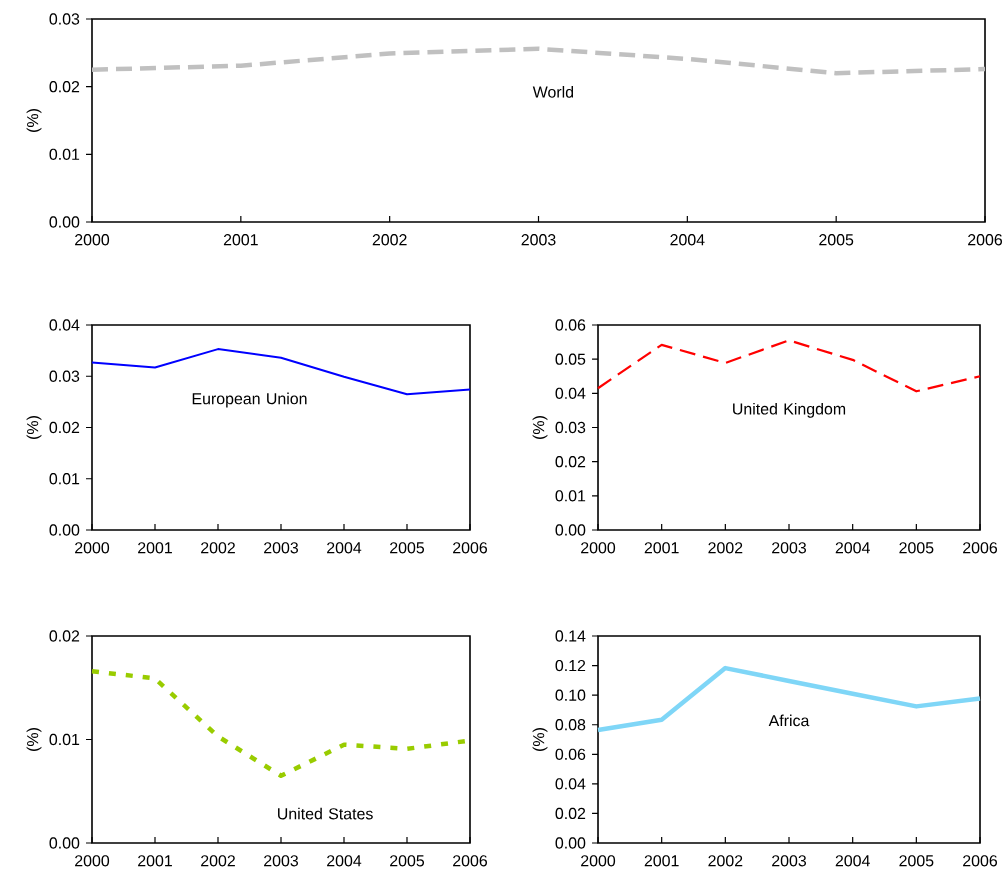 Image resolution: width=1006 pixels, height=879 pixels. What do you see at coordinates (570, 636) in the screenshot?
I see `y-tick-label: 0.14` at bounding box center [570, 636].